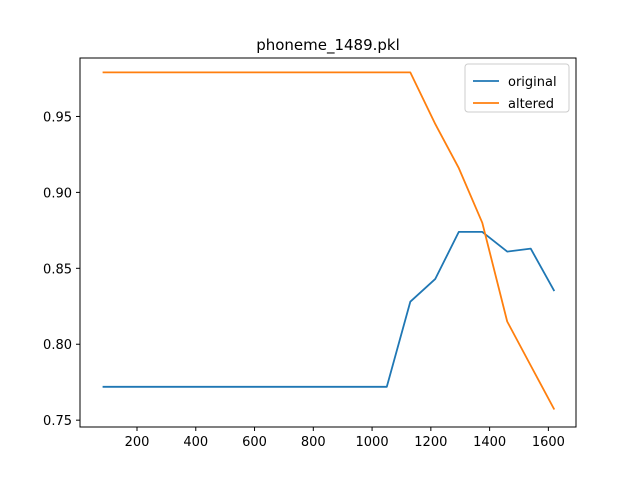  What do you see at coordinates (57, 193) in the screenshot?
I see `y-tick-label: 0.90` at bounding box center [57, 193].